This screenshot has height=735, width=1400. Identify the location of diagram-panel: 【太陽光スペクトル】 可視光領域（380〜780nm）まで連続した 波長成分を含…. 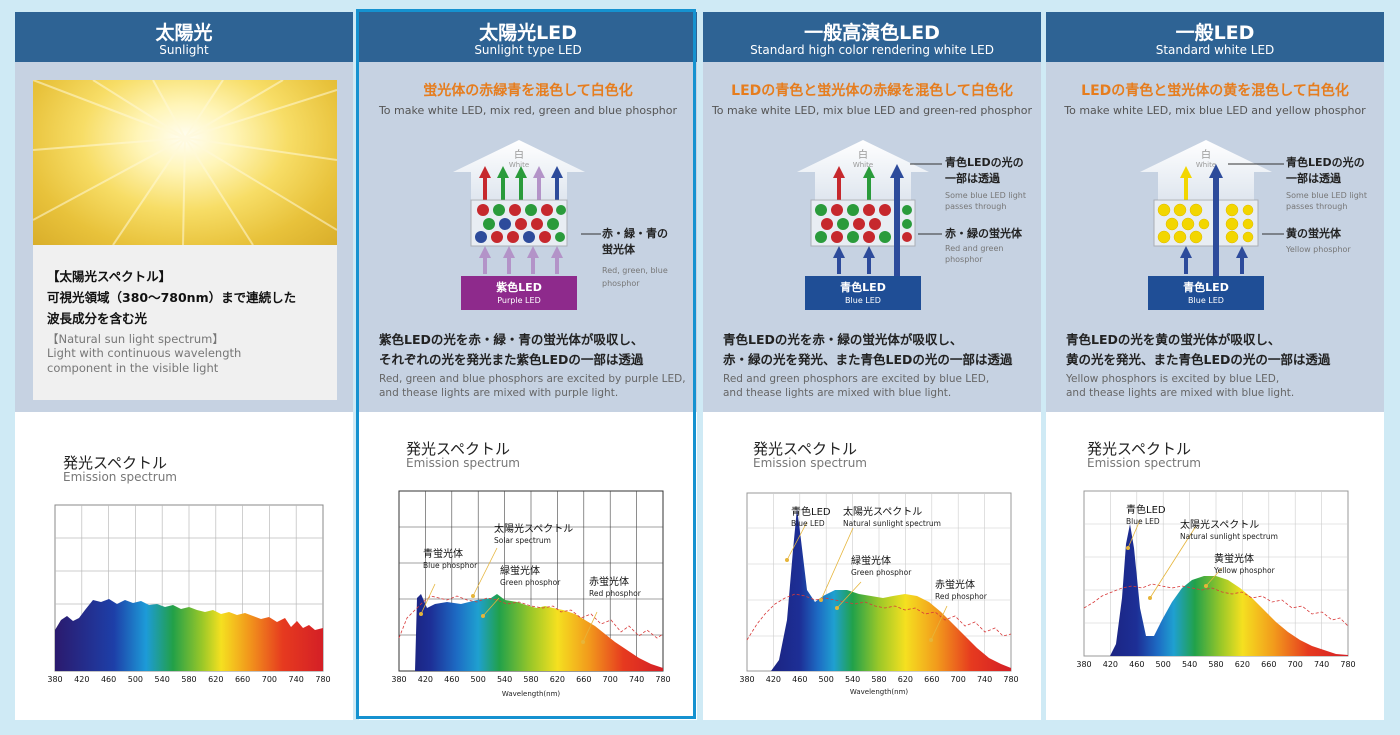
(184, 237).